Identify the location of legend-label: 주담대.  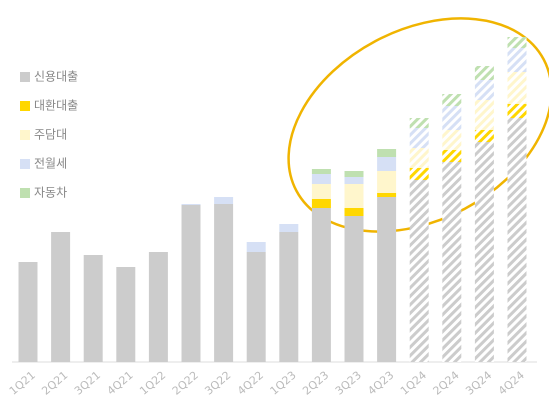
(50, 135).